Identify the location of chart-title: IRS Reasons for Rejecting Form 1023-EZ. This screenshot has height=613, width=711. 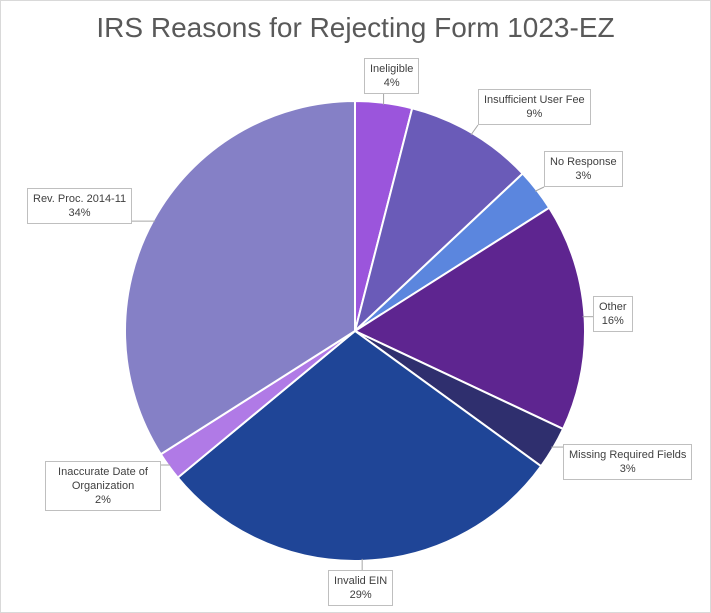
(355, 27).